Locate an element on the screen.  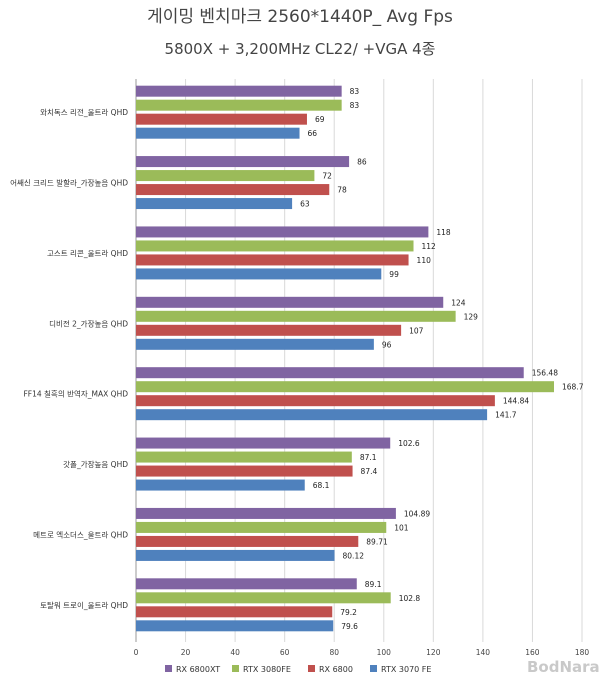
data-label: 96 is located at coordinates (387, 344).